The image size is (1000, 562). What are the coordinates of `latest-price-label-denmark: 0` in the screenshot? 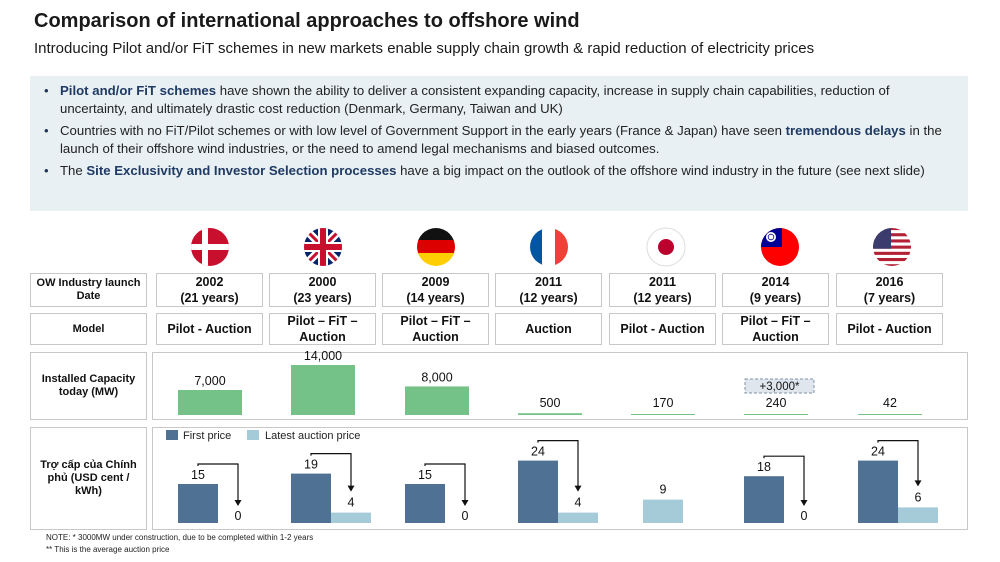 It's located at (238, 516).